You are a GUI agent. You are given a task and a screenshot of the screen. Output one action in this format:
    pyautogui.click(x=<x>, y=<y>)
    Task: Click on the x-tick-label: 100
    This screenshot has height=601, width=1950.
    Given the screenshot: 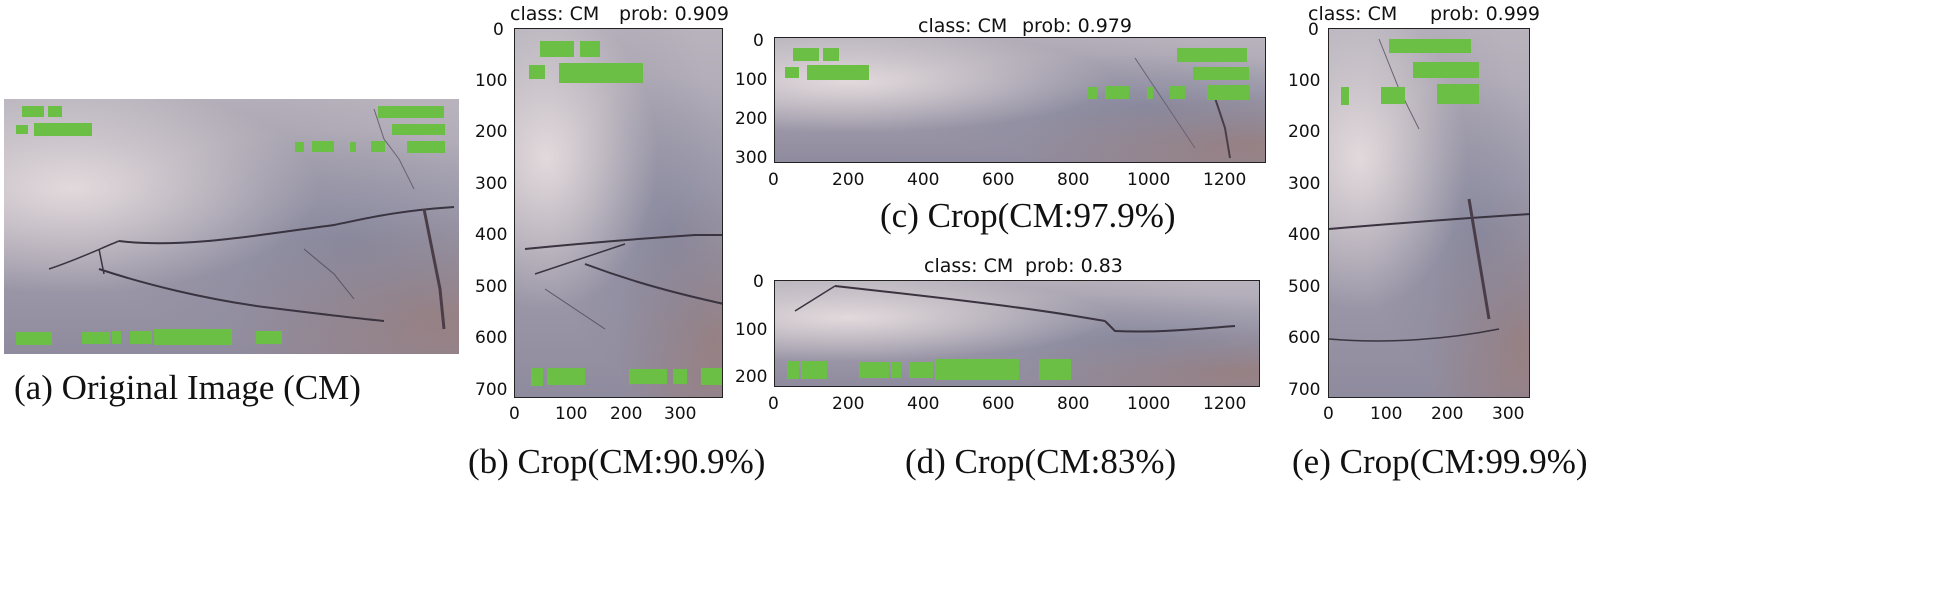 What is the action you would take?
    pyautogui.click(x=571, y=414)
    